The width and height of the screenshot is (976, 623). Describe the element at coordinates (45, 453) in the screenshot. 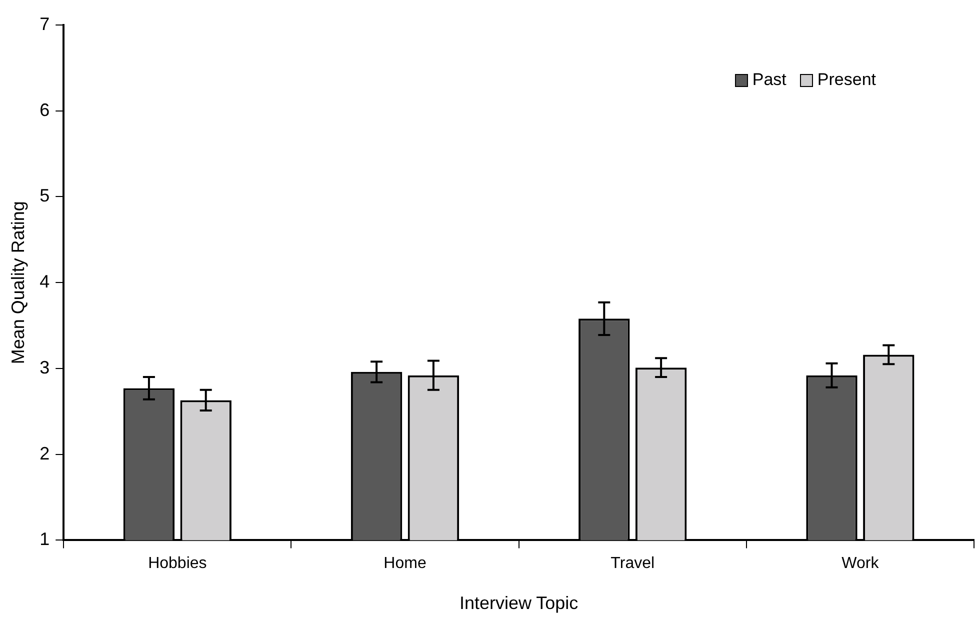

I see `y-tick-label: 2` at that location.